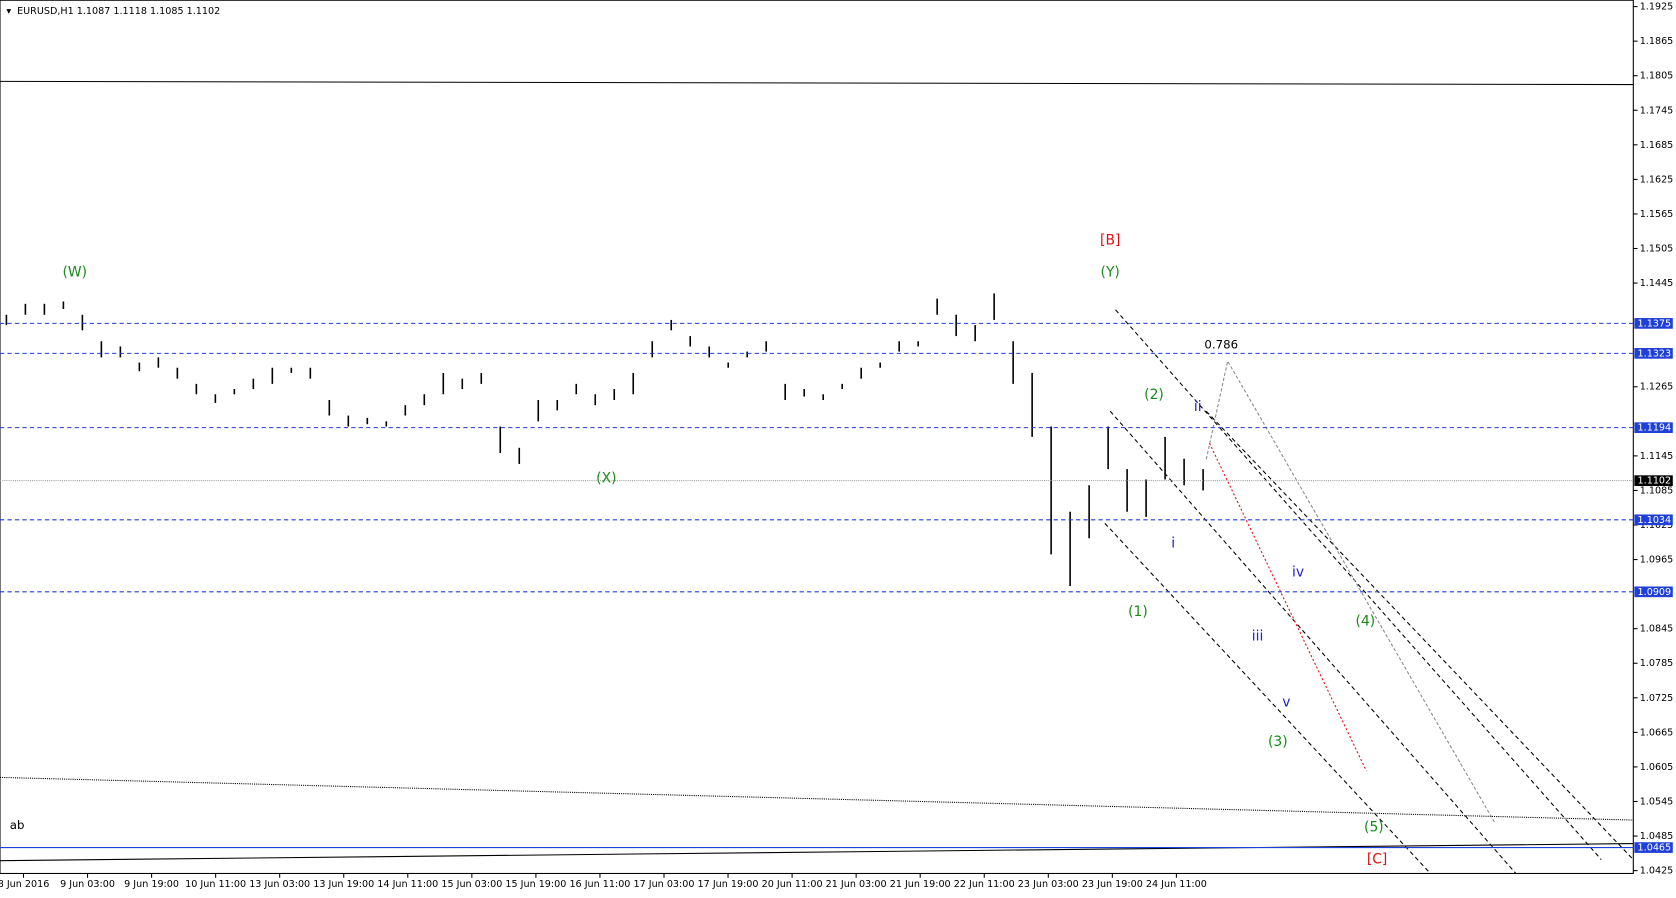 The image size is (1676, 898). Describe the element at coordinates (471, 884) in the screenshot. I see `x-tick-label: 15 Jun 03:00` at that location.